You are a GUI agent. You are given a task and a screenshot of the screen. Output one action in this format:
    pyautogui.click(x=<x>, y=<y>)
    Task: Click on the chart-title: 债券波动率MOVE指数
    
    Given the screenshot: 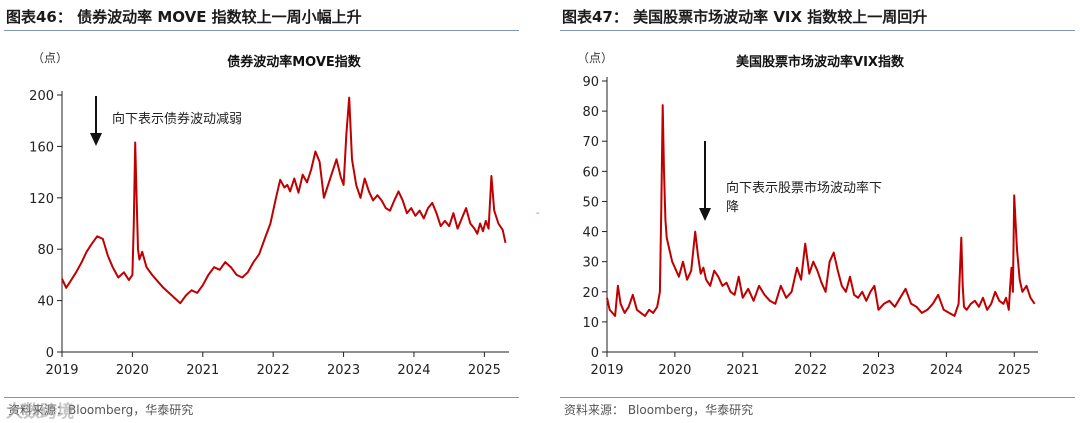 What is the action you would take?
    pyautogui.click(x=294, y=62)
    